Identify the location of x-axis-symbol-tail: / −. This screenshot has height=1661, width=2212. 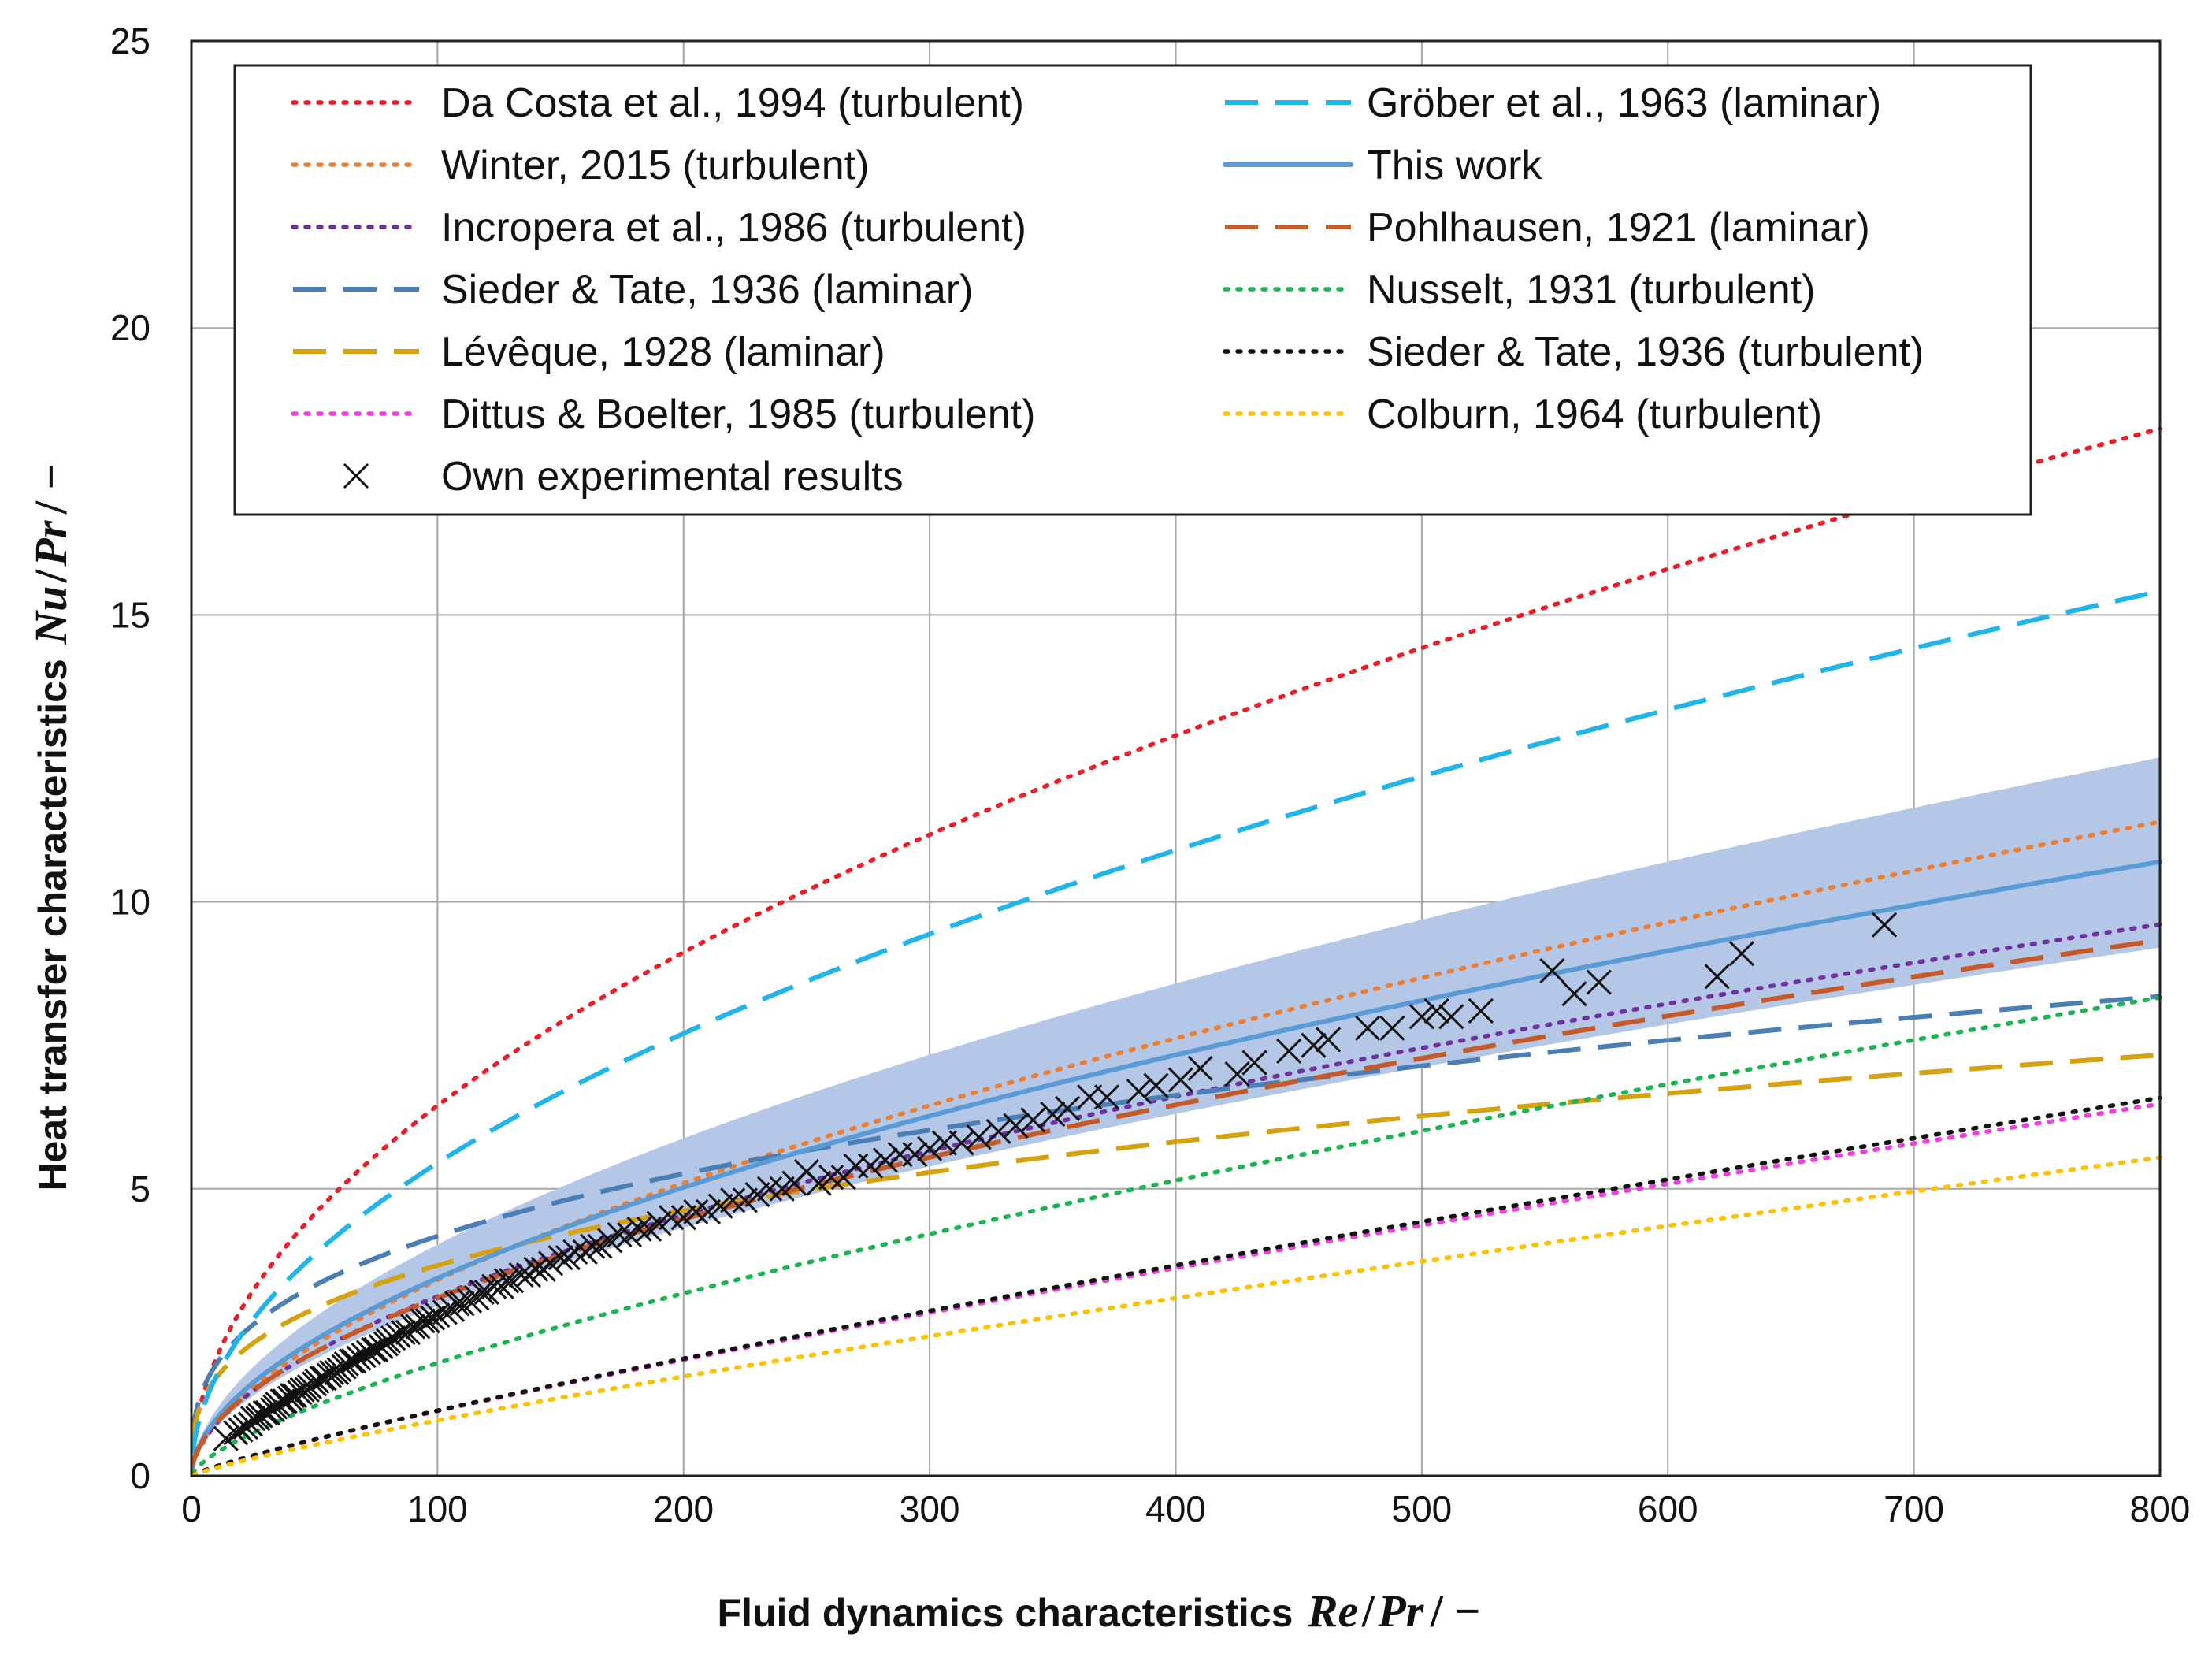
(1455, 1611).